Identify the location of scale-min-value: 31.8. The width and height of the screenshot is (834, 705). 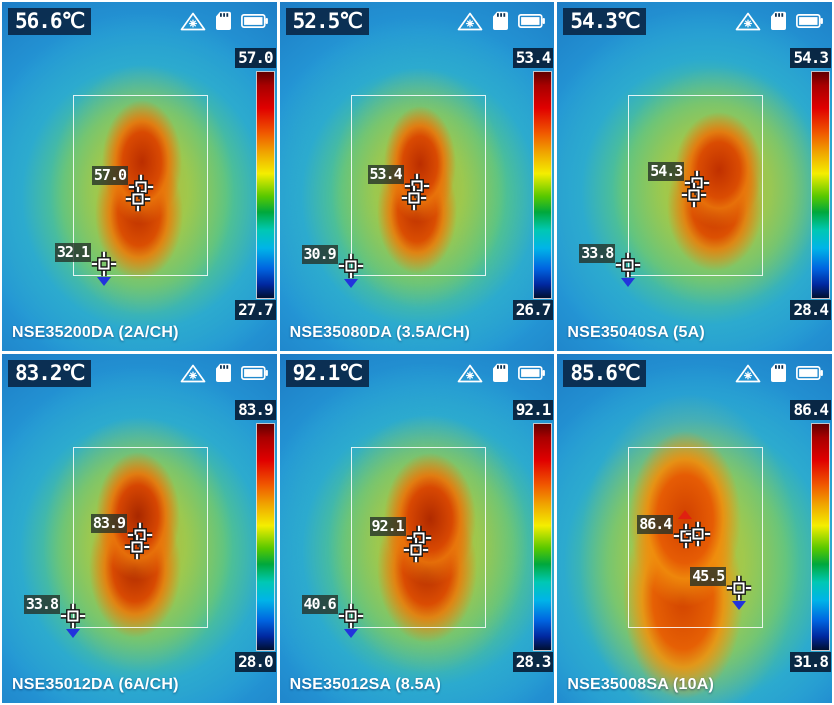
(810, 662).